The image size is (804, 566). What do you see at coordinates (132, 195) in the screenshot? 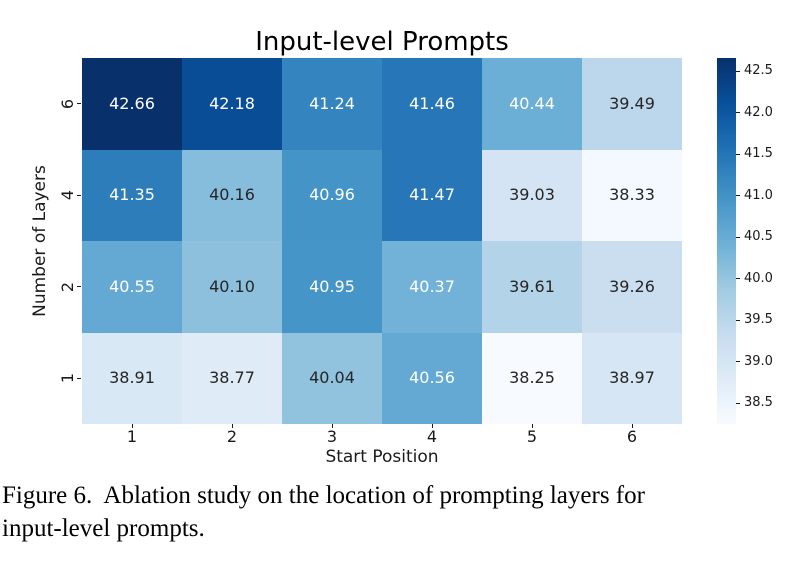
I see `heatmap-cell: 41.35` at bounding box center [132, 195].